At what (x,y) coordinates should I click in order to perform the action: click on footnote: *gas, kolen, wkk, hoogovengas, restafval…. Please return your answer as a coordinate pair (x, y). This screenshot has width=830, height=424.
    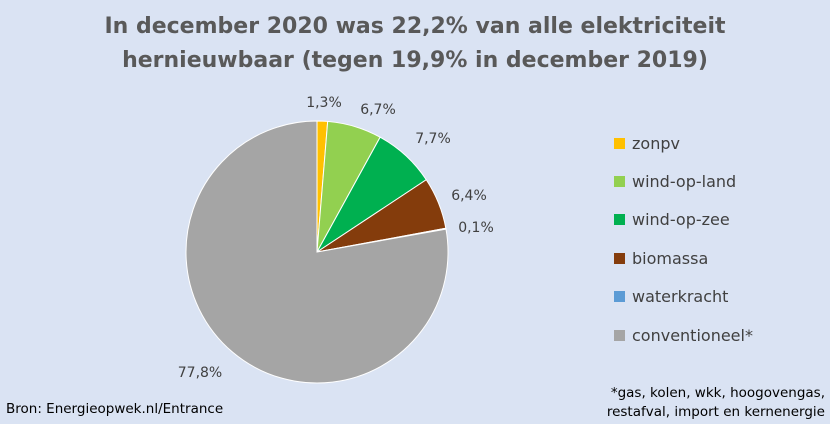
    Looking at the image, I should click on (716, 403).